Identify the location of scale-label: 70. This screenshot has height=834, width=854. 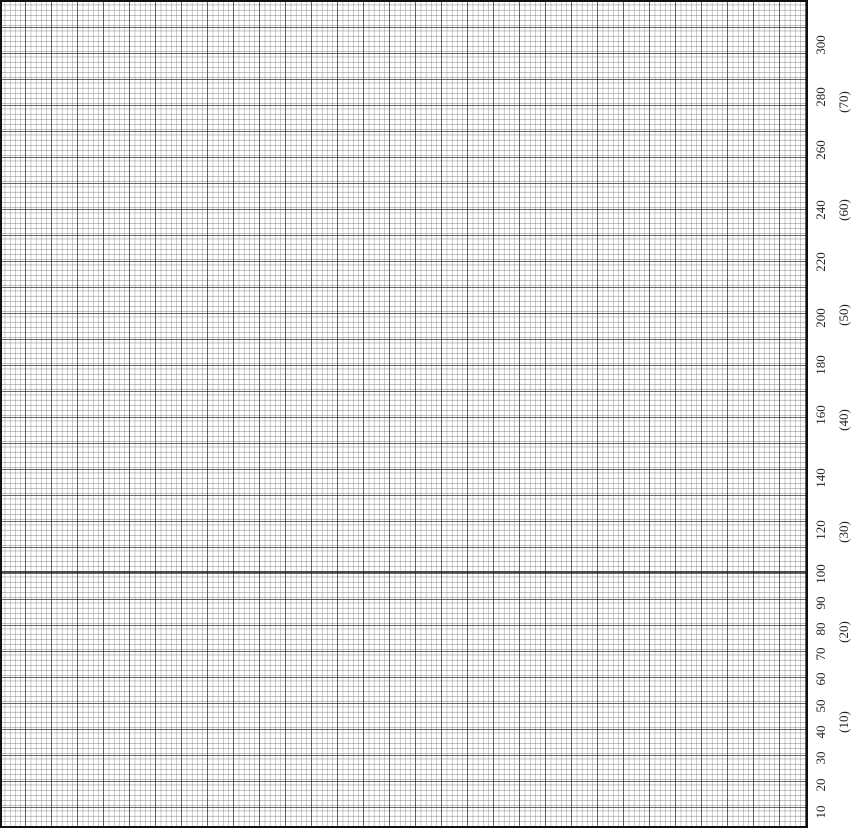
(820, 654).